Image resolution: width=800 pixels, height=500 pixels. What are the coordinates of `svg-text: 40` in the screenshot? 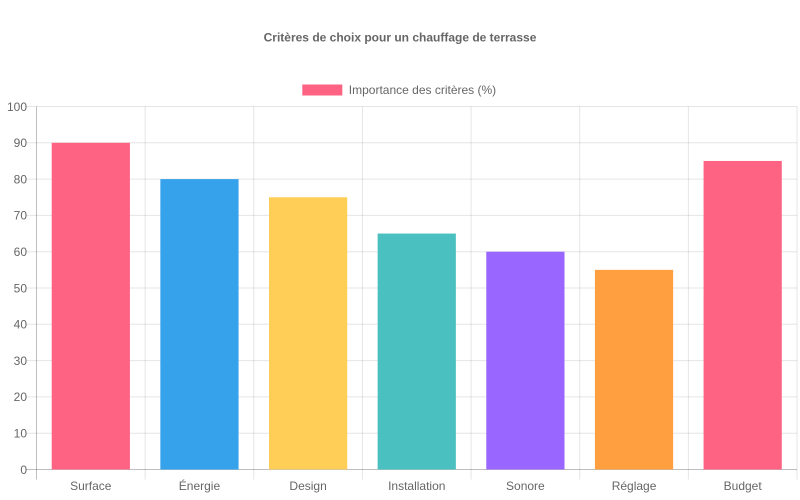 It's located at (21, 325).